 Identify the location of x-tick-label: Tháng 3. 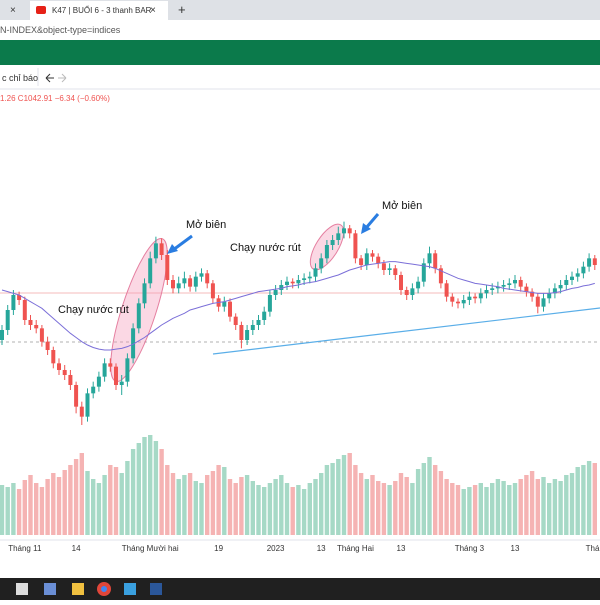
(470, 548).